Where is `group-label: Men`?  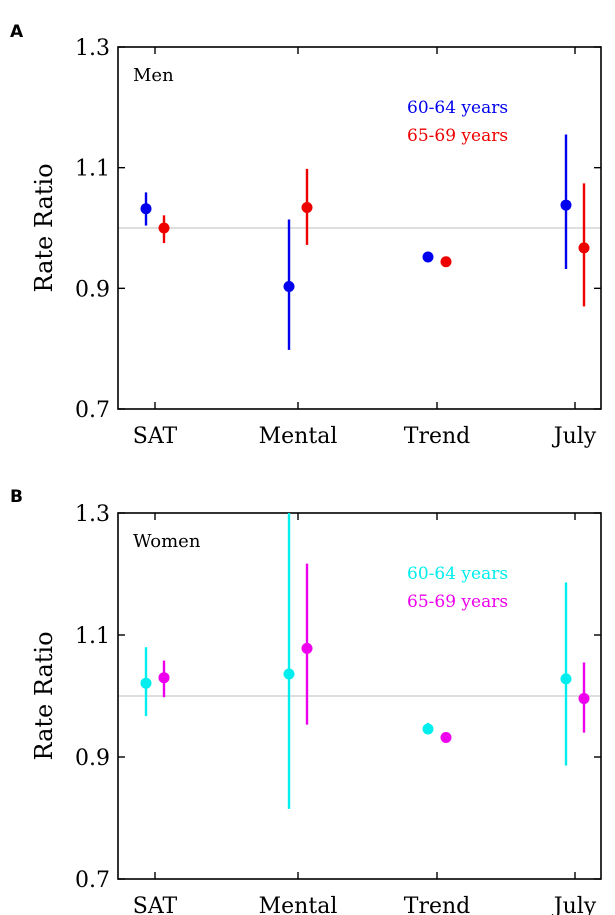
group-label: Men is located at coordinates (153, 75).